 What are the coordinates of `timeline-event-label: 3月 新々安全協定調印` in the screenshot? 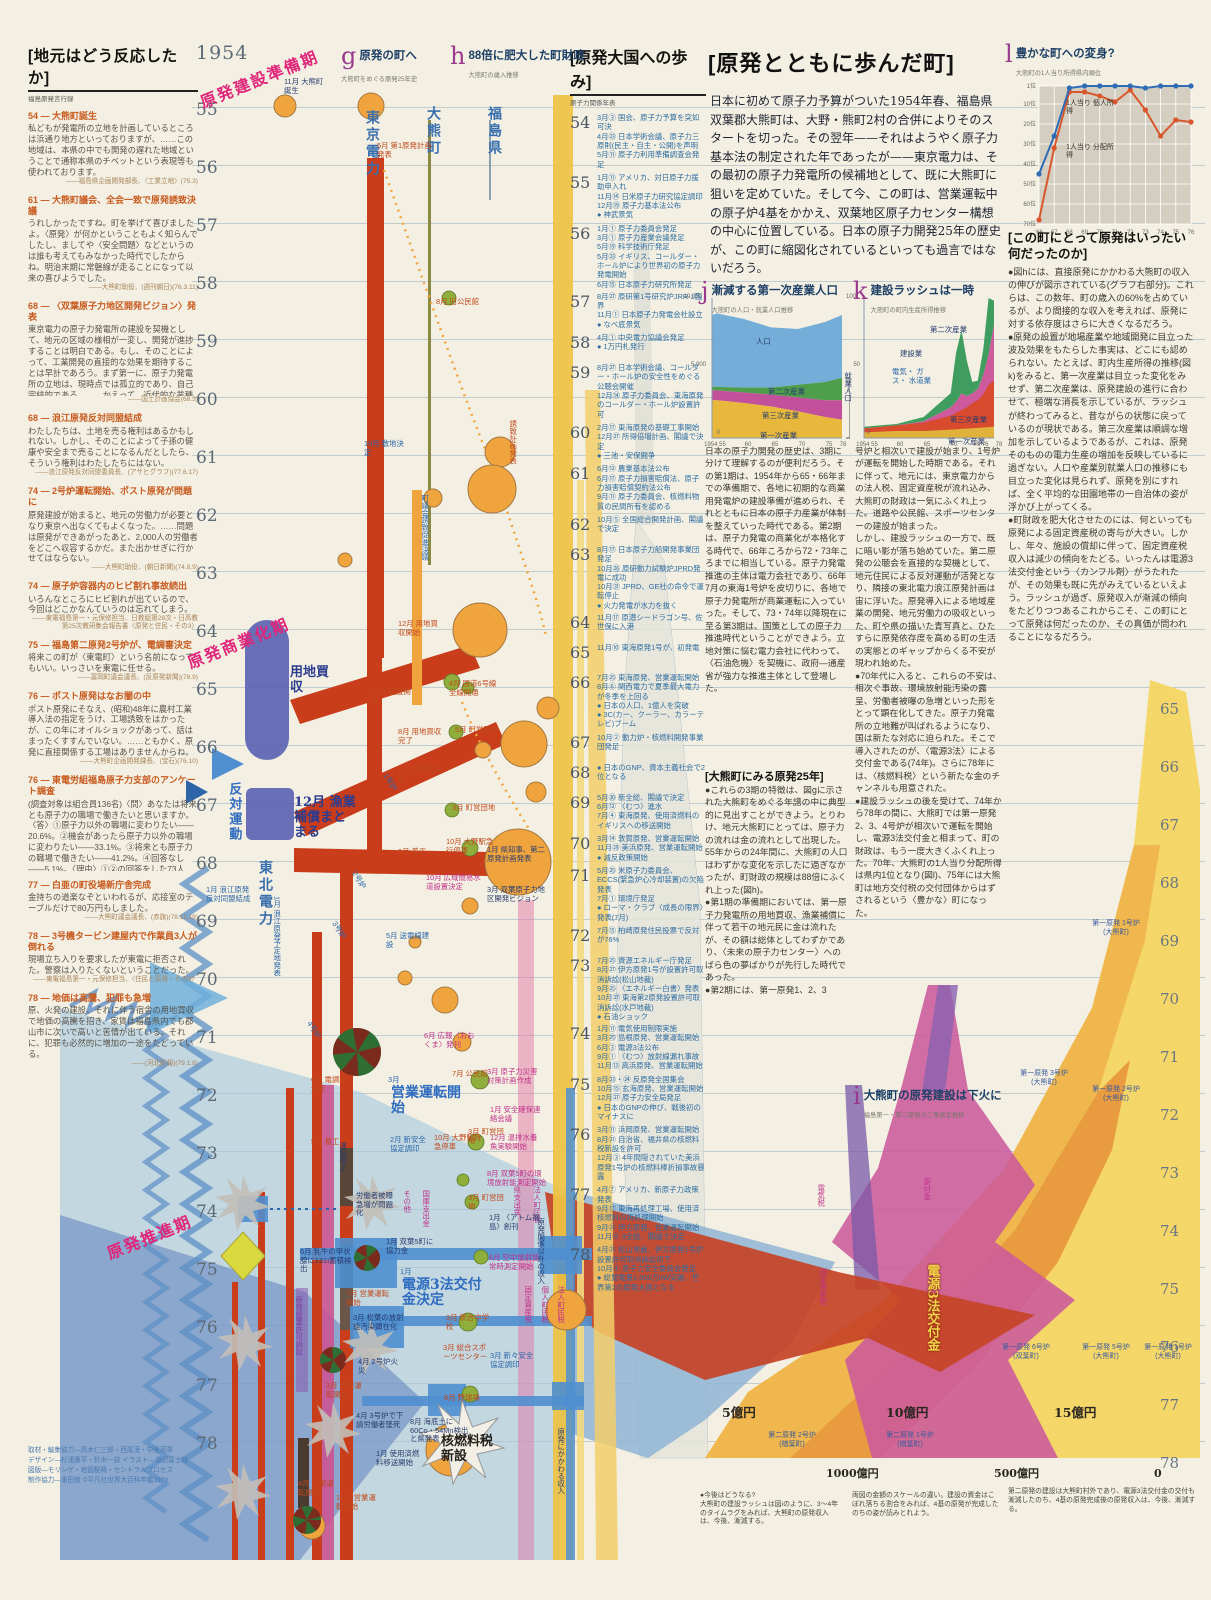 It's located at (512, 1360).